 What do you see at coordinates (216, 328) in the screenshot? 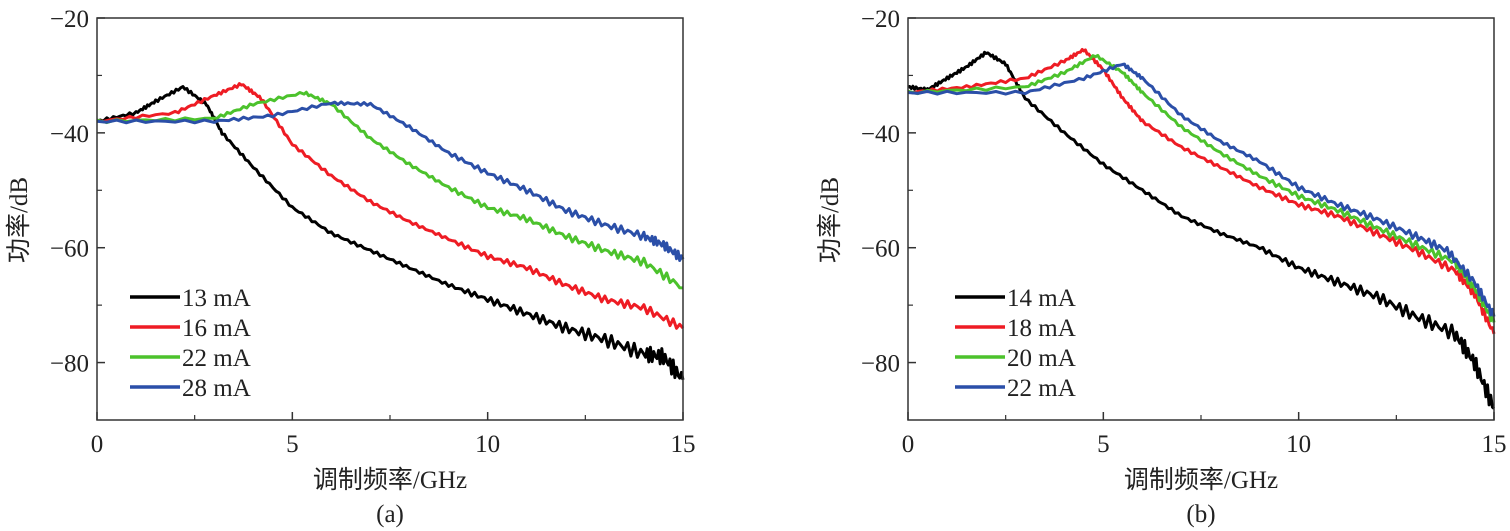
I see `legend-label: 16 mA` at bounding box center [216, 328].